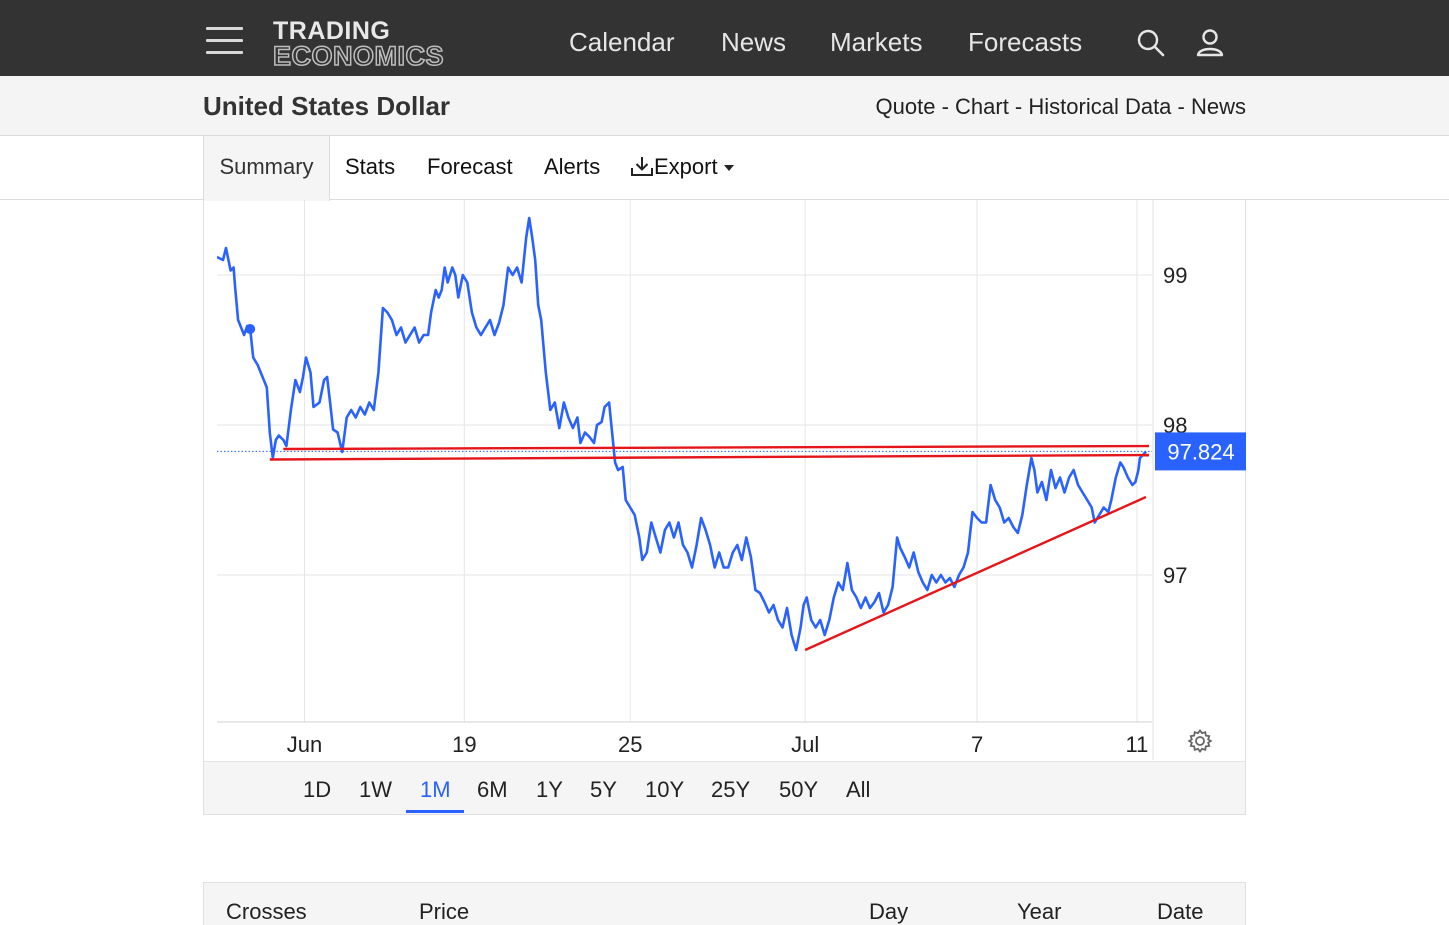  Describe the element at coordinates (435, 789) in the screenshot. I see `range-1m: 1M` at that location.